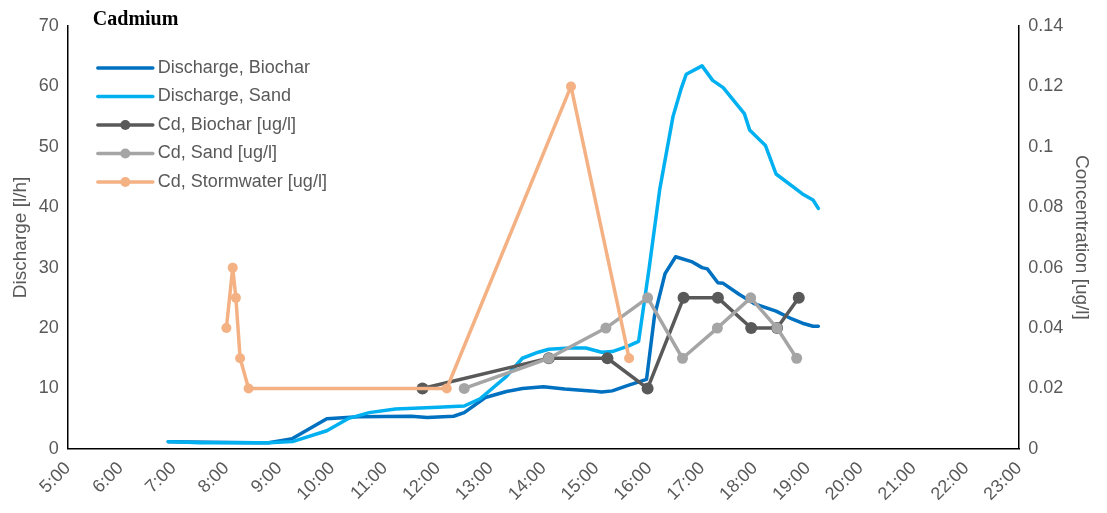  I want to click on y2-tick-label: 0.04, so click(1046, 327).